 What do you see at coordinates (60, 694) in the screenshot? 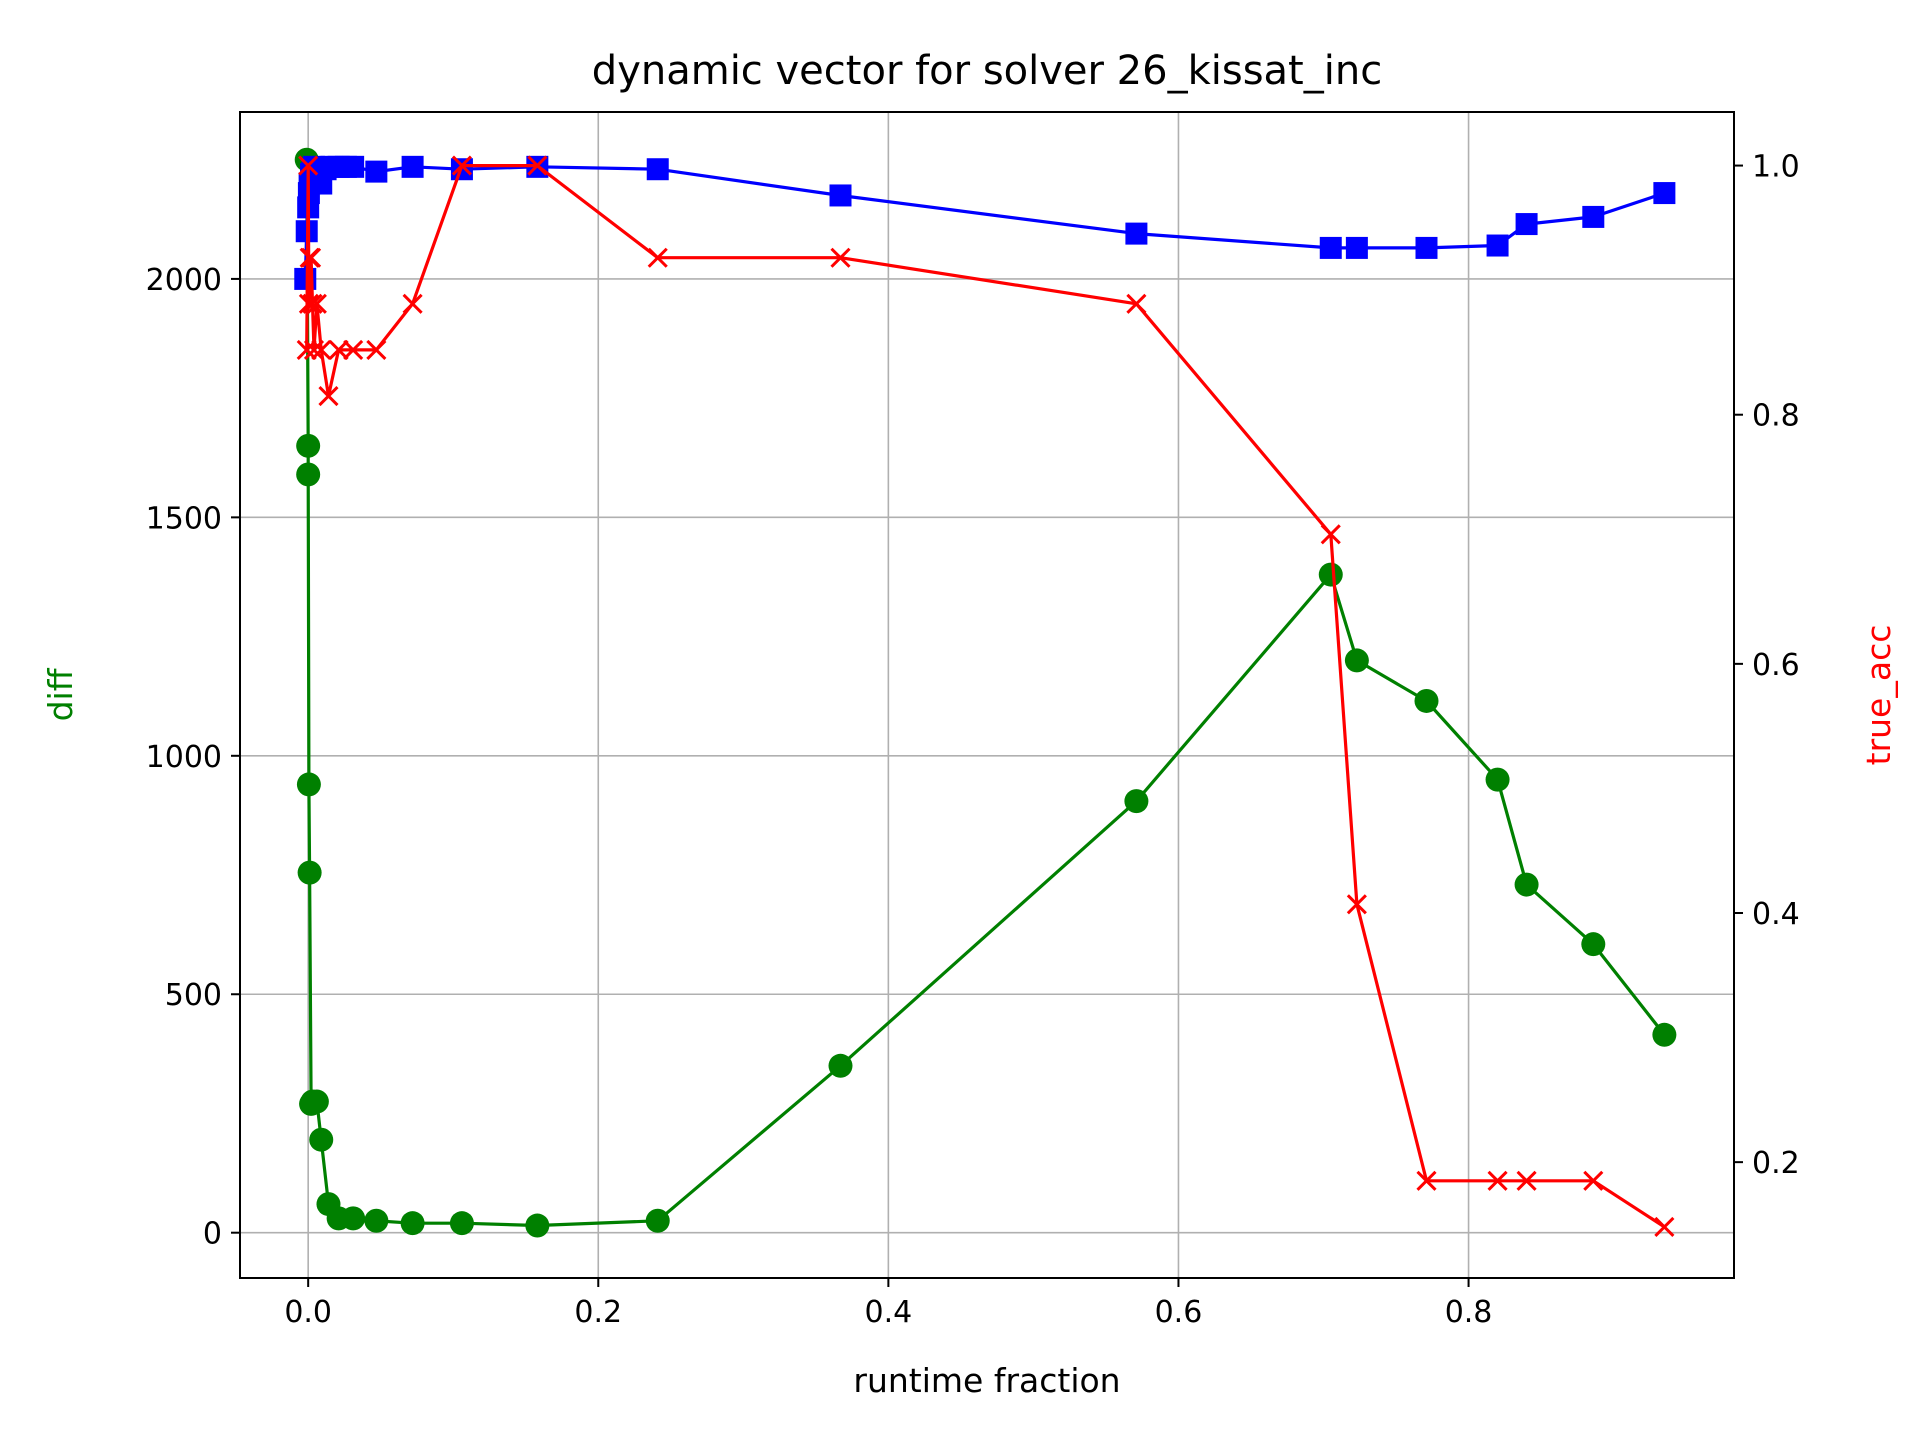
I see `y-axis-label: diff` at bounding box center [60, 694].